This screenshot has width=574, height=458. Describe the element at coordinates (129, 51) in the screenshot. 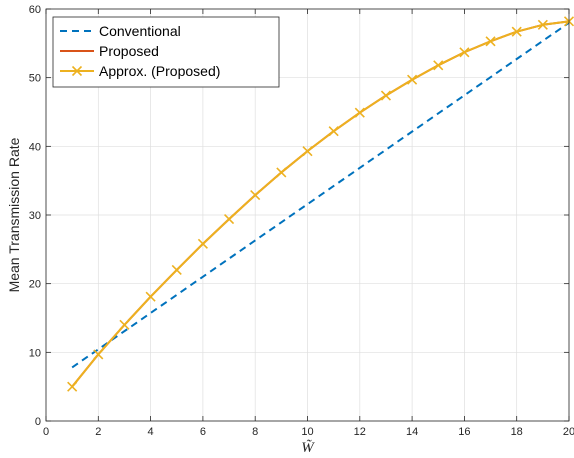

I see `legend-label: Proposed` at that location.